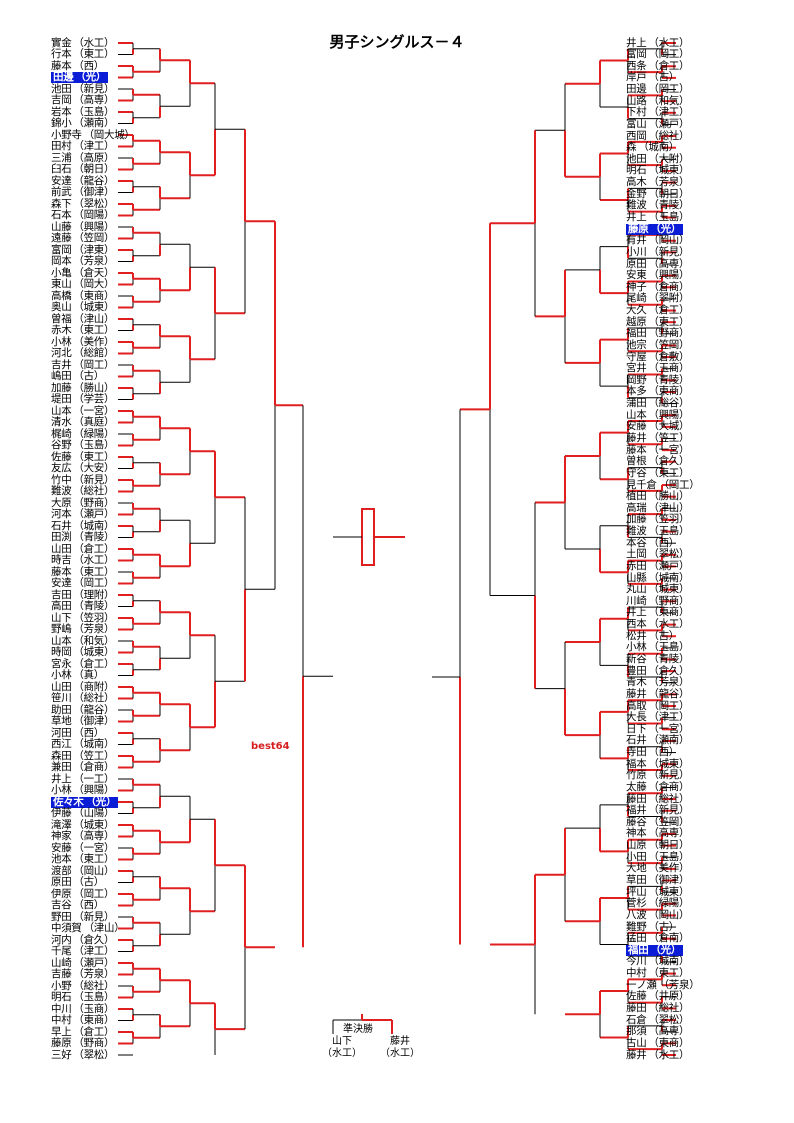  Describe the element at coordinates (658, 252) in the screenshot. I see `right-player-label: 小川 （新見）` at that location.